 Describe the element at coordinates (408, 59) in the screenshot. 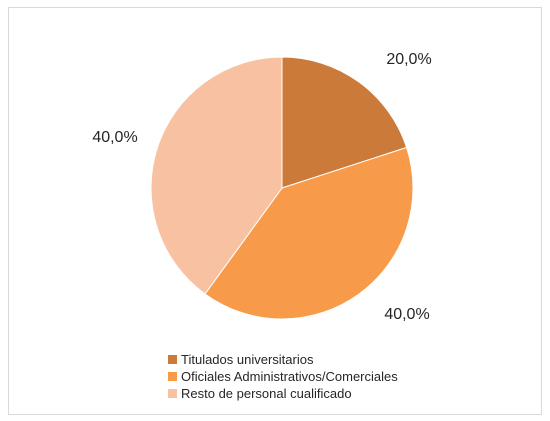

I see `data-label: 20,0%` at that location.